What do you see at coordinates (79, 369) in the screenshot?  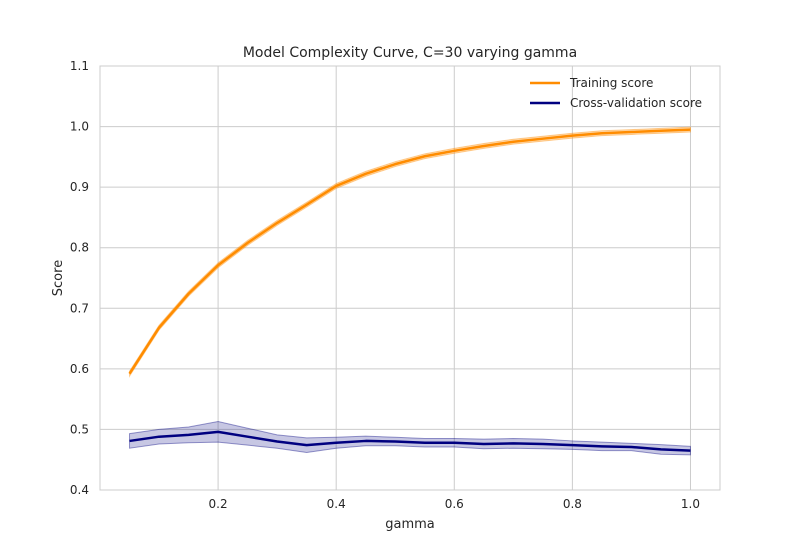 I see `y-tick-label: 0.6` at bounding box center [79, 369].